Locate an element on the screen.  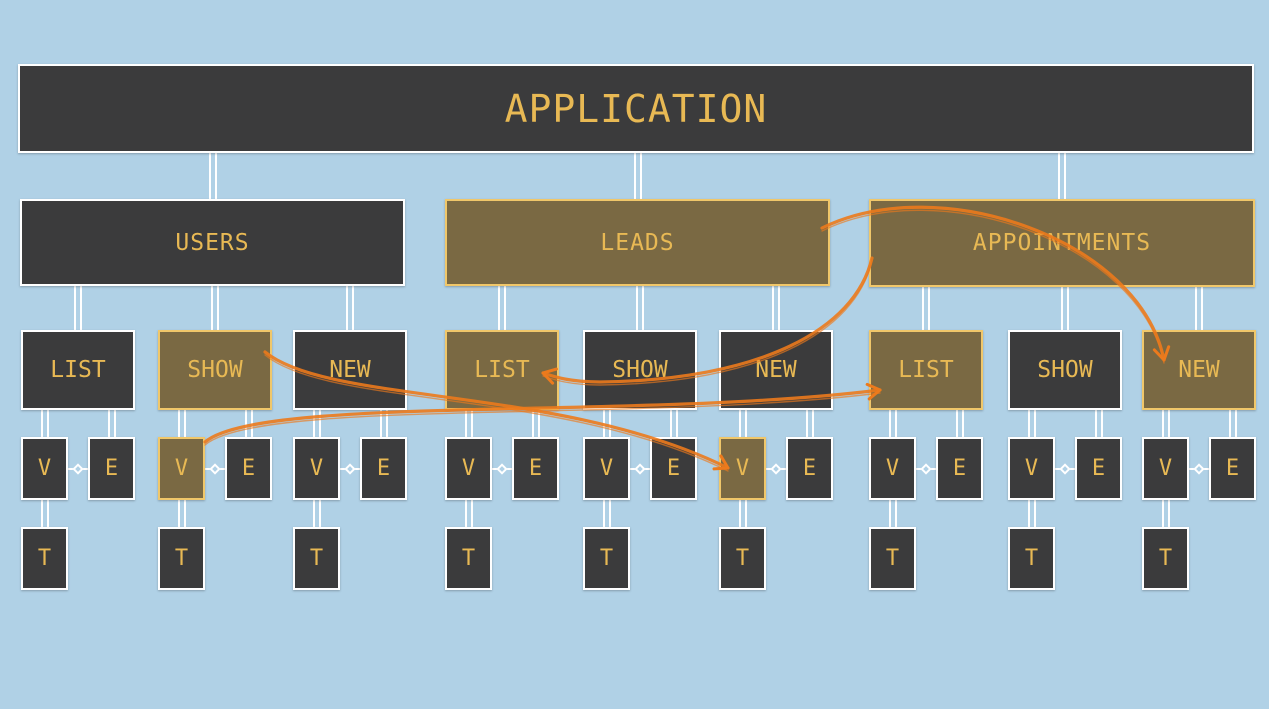
appointments-show-edit-node: E is located at coordinates (1098, 468).